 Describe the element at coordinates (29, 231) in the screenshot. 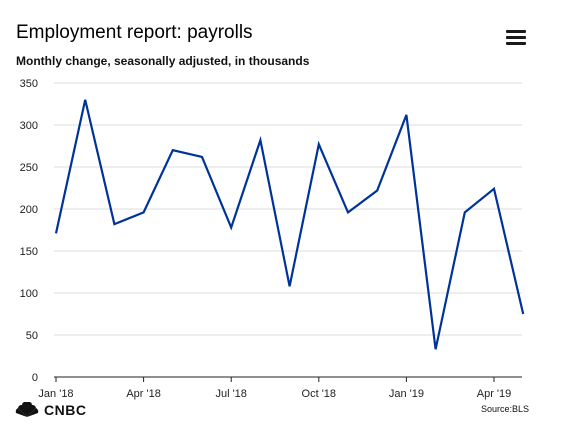

I see `y-tick-labels: 0 50 100 150 200 250 300 350` at that location.